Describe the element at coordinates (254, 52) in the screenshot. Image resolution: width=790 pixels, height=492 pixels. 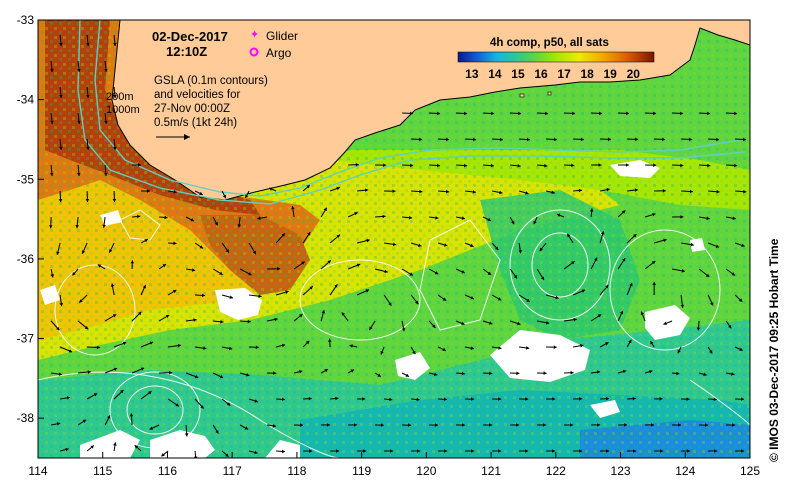
I see `argo-marker-icon` at that location.